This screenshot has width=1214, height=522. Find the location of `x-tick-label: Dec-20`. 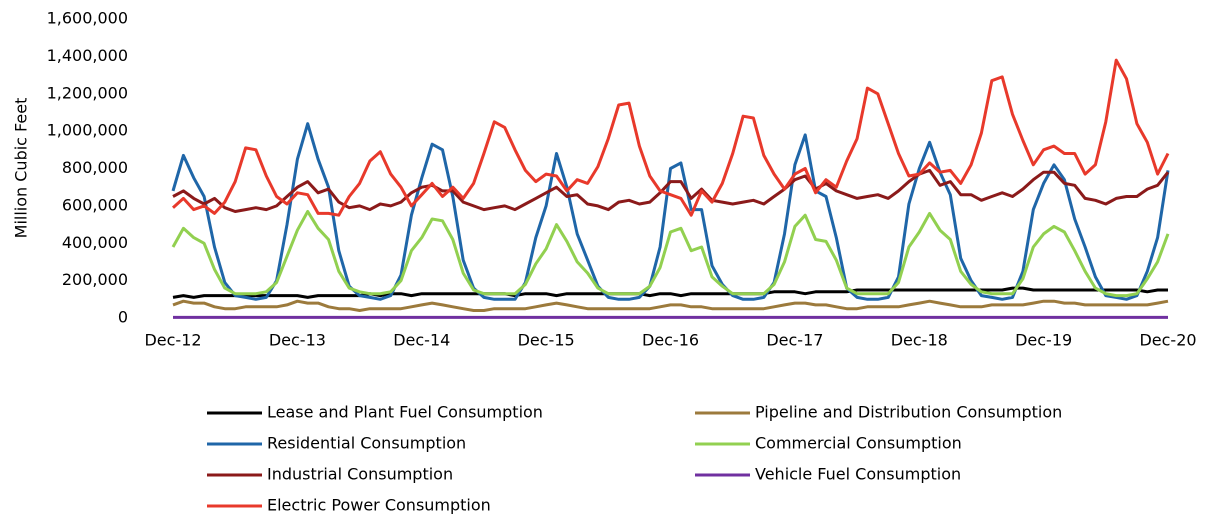

x-tick-label: Dec-20 is located at coordinates (1167, 340).